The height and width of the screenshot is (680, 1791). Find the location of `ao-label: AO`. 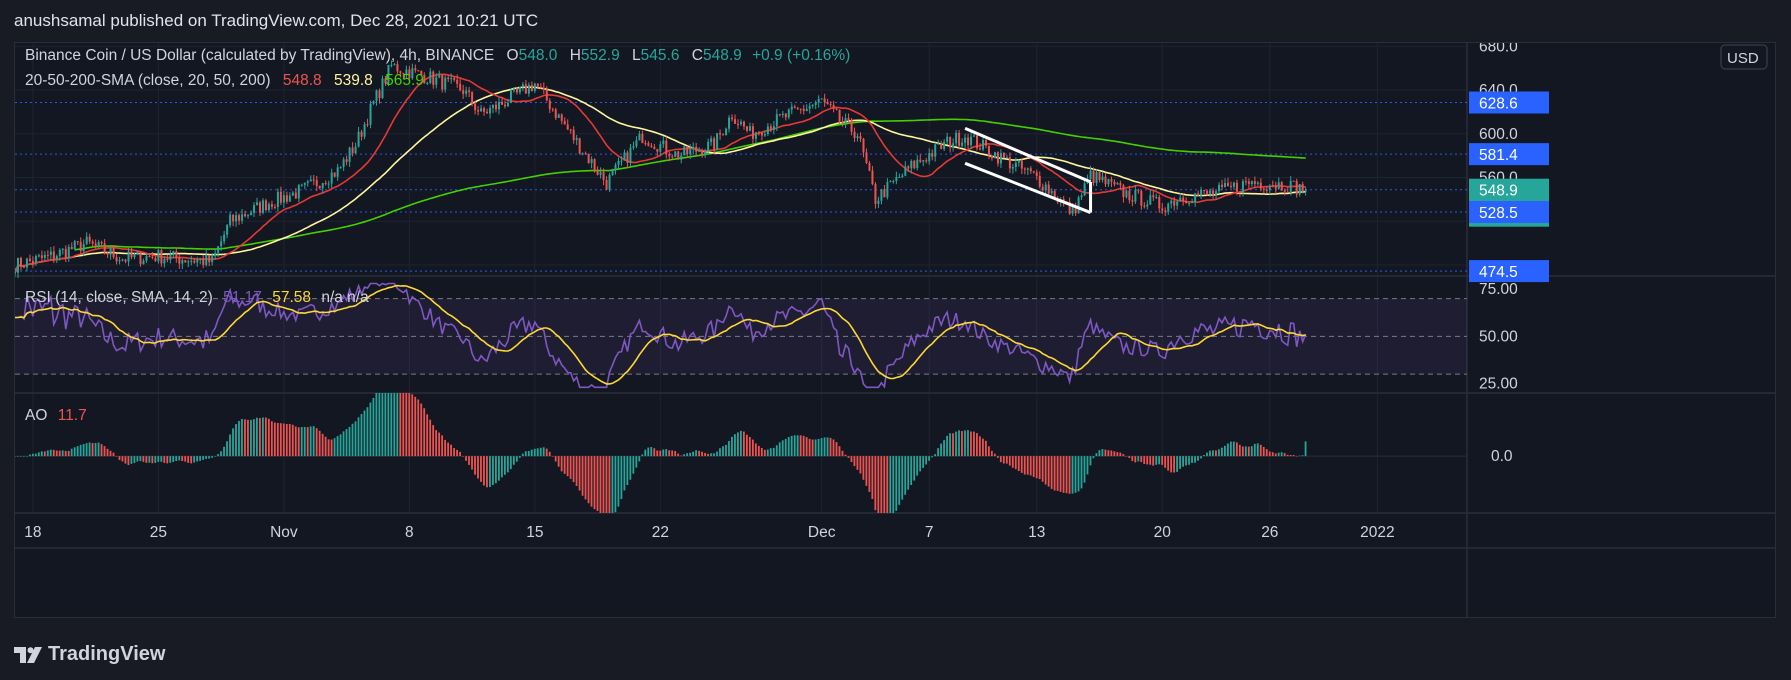

ao-label: AO is located at coordinates (36, 415).